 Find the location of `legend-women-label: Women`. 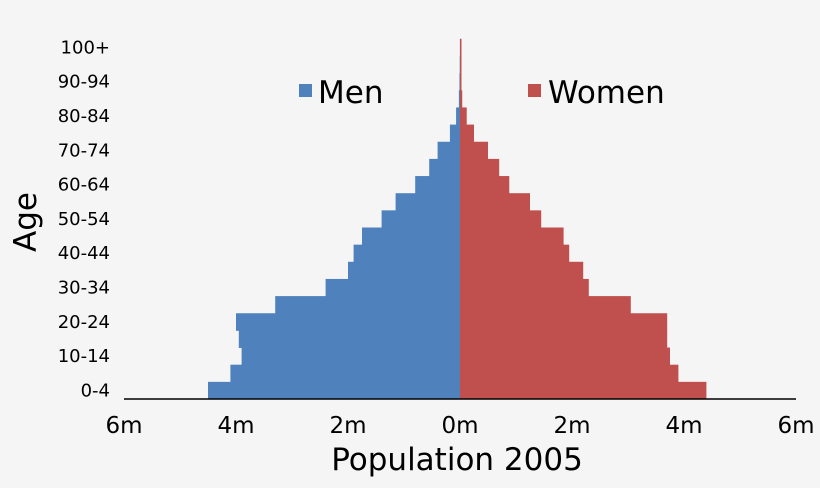

legend-women-label: Women is located at coordinates (606, 93).